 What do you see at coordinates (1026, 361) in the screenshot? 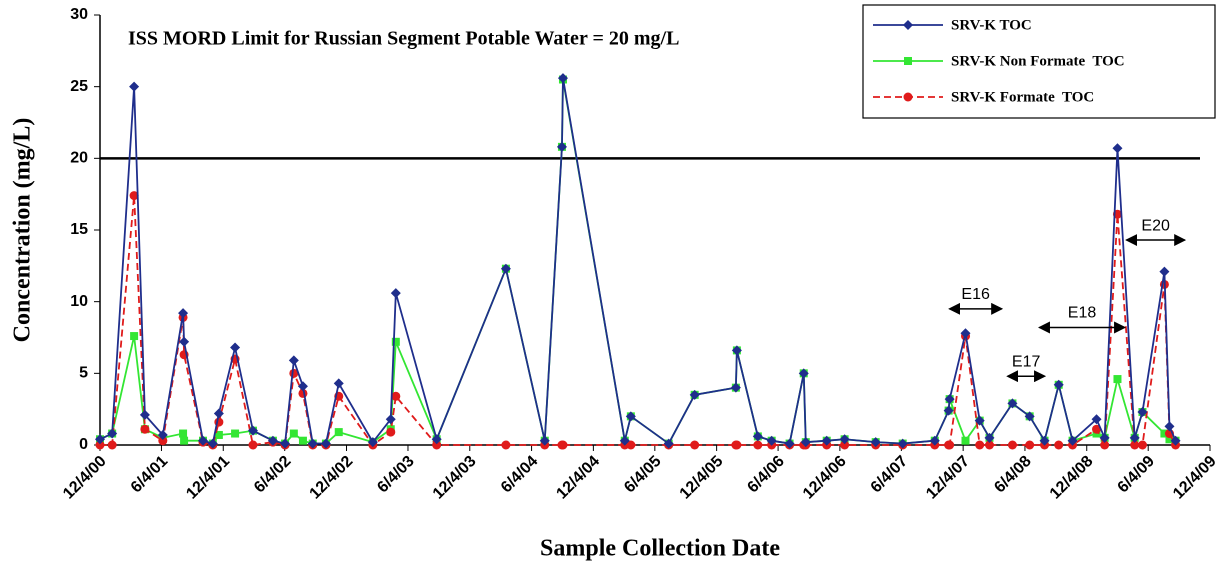
I see `annotation-label: E17` at bounding box center [1026, 361].